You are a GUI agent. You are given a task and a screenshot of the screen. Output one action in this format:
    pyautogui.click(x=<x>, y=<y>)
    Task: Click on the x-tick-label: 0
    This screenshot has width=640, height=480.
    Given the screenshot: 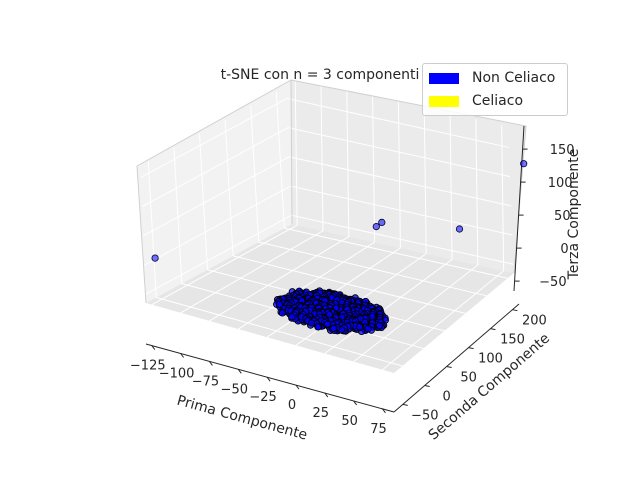 What is the action you would take?
    pyautogui.click(x=292, y=405)
    